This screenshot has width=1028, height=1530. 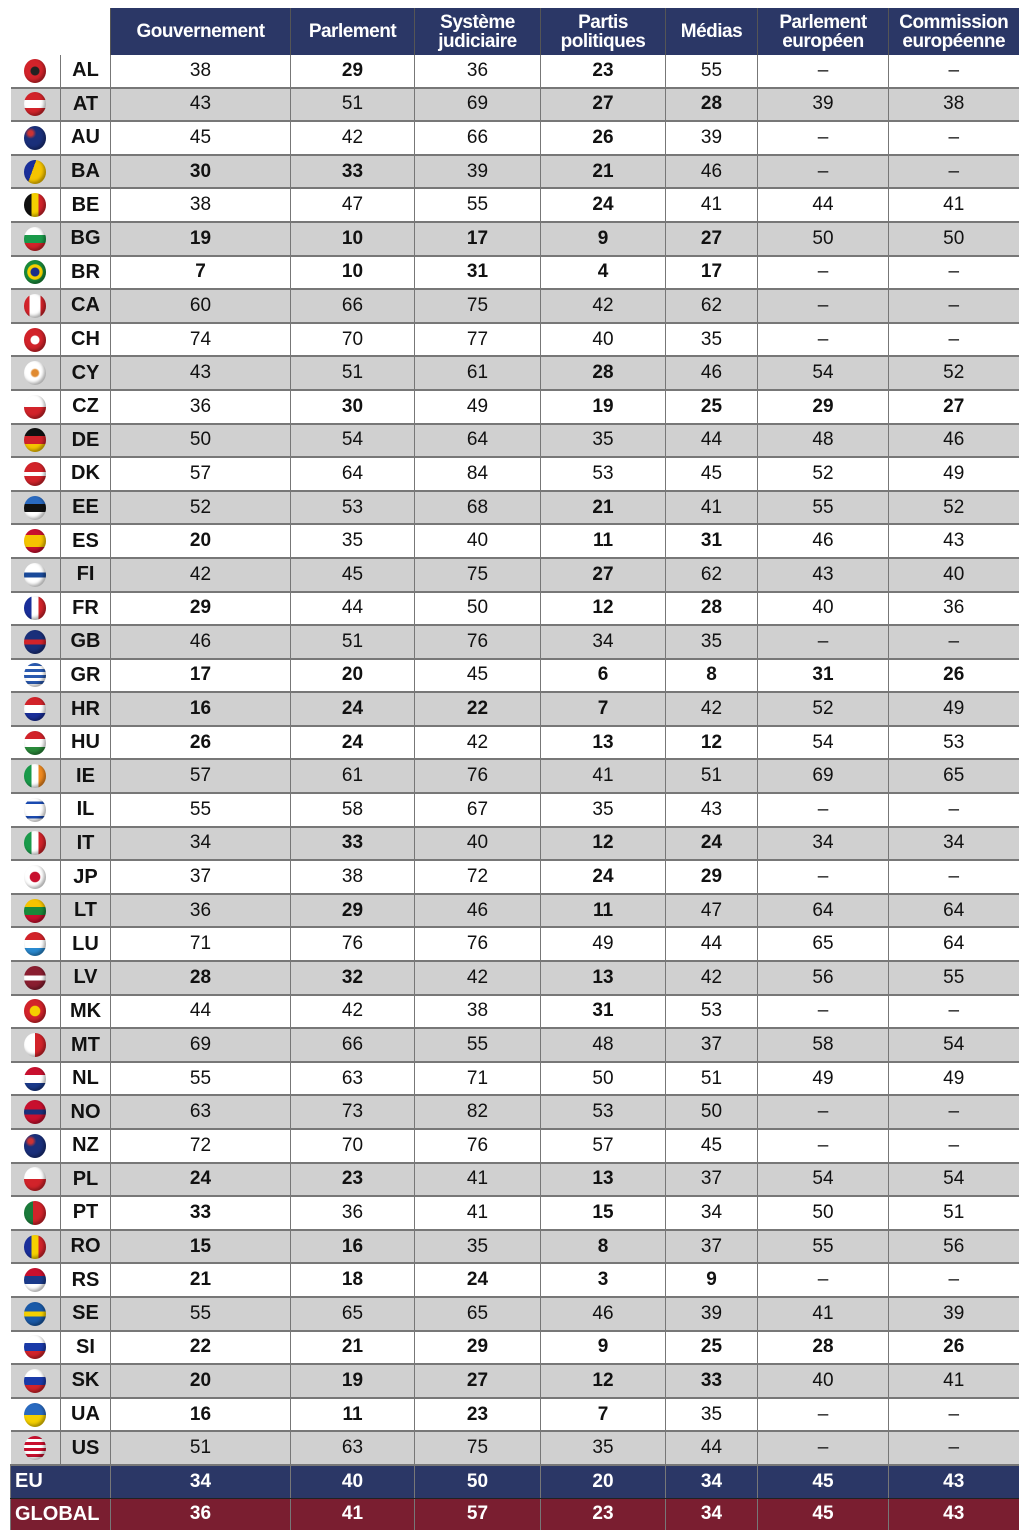 I want to click on value-cell: 36, so click(x=953, y=609).